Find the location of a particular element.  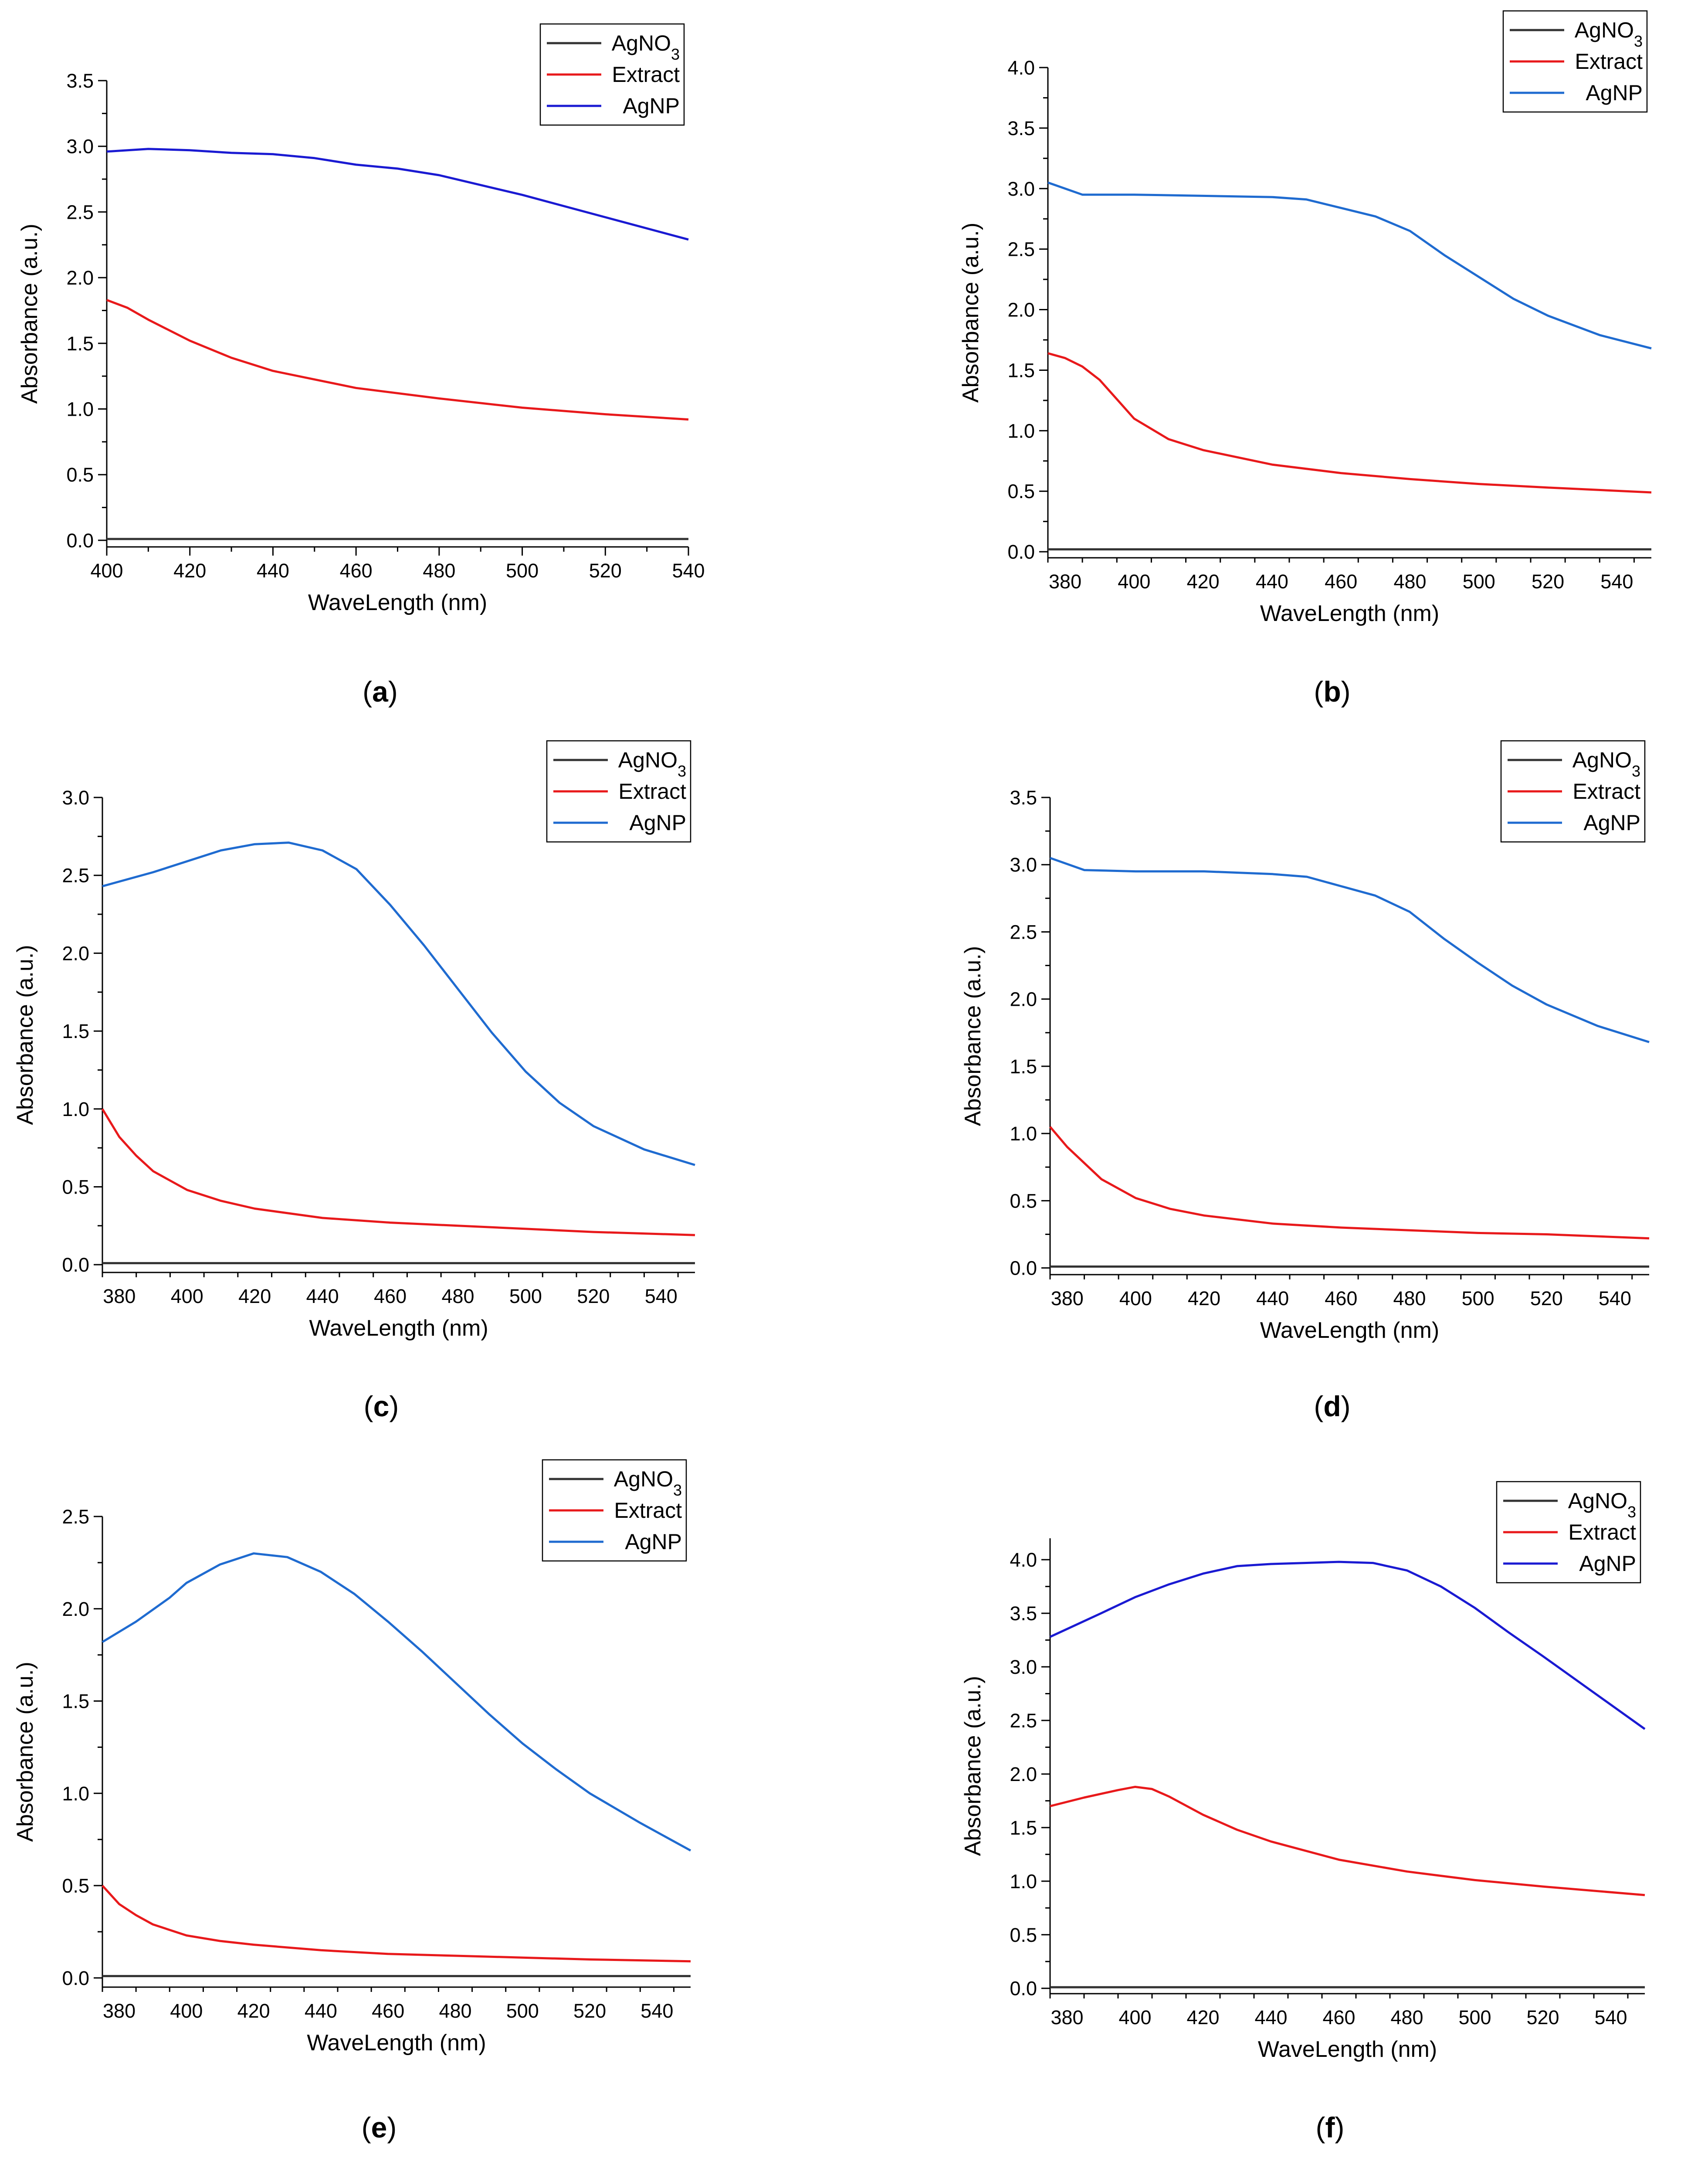

panel-letter: d is located at coordinates (1332, 1406).